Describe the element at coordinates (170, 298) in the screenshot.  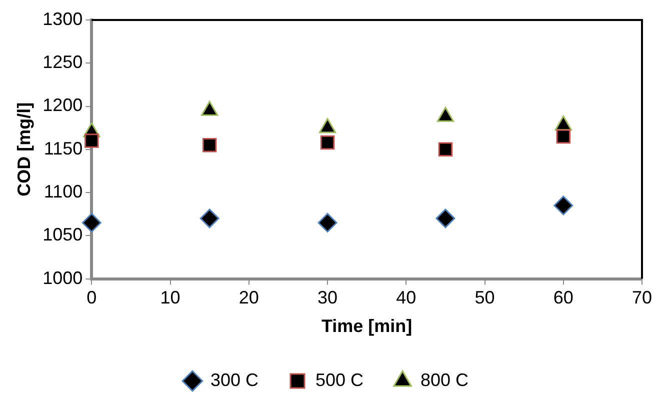
I see `x-tick-label: 10` at that location.